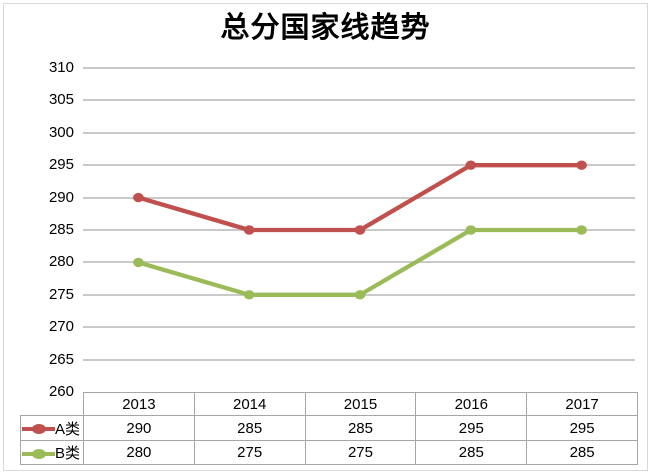 Image resolution: width=651 pixels, height=474 pixels. What do you see at coordinates (61, 391) in the screenshot?
I see `y-axis-tick-label: 260` at bounding box center [61, 391].